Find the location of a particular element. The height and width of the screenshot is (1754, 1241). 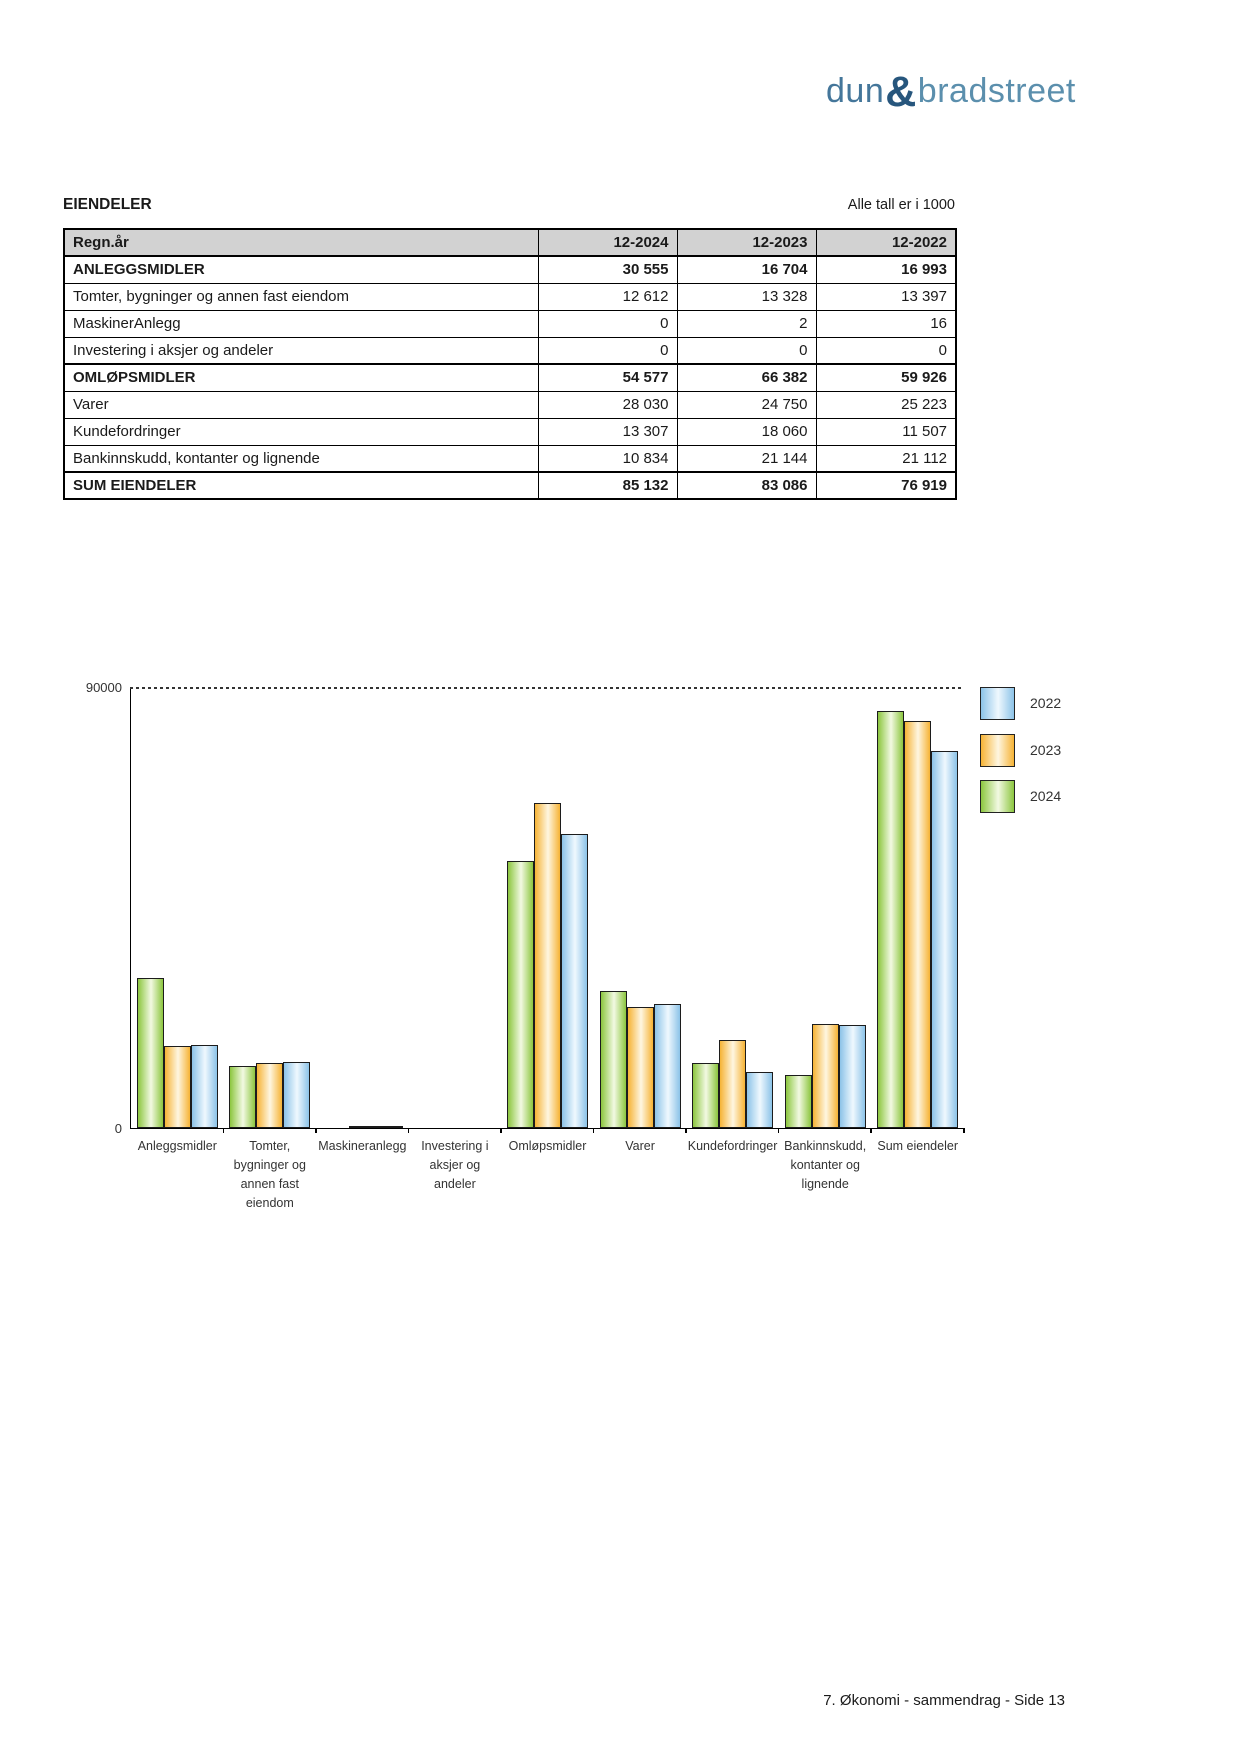

row-value: 30 555 is located at coordinates (607, 269).